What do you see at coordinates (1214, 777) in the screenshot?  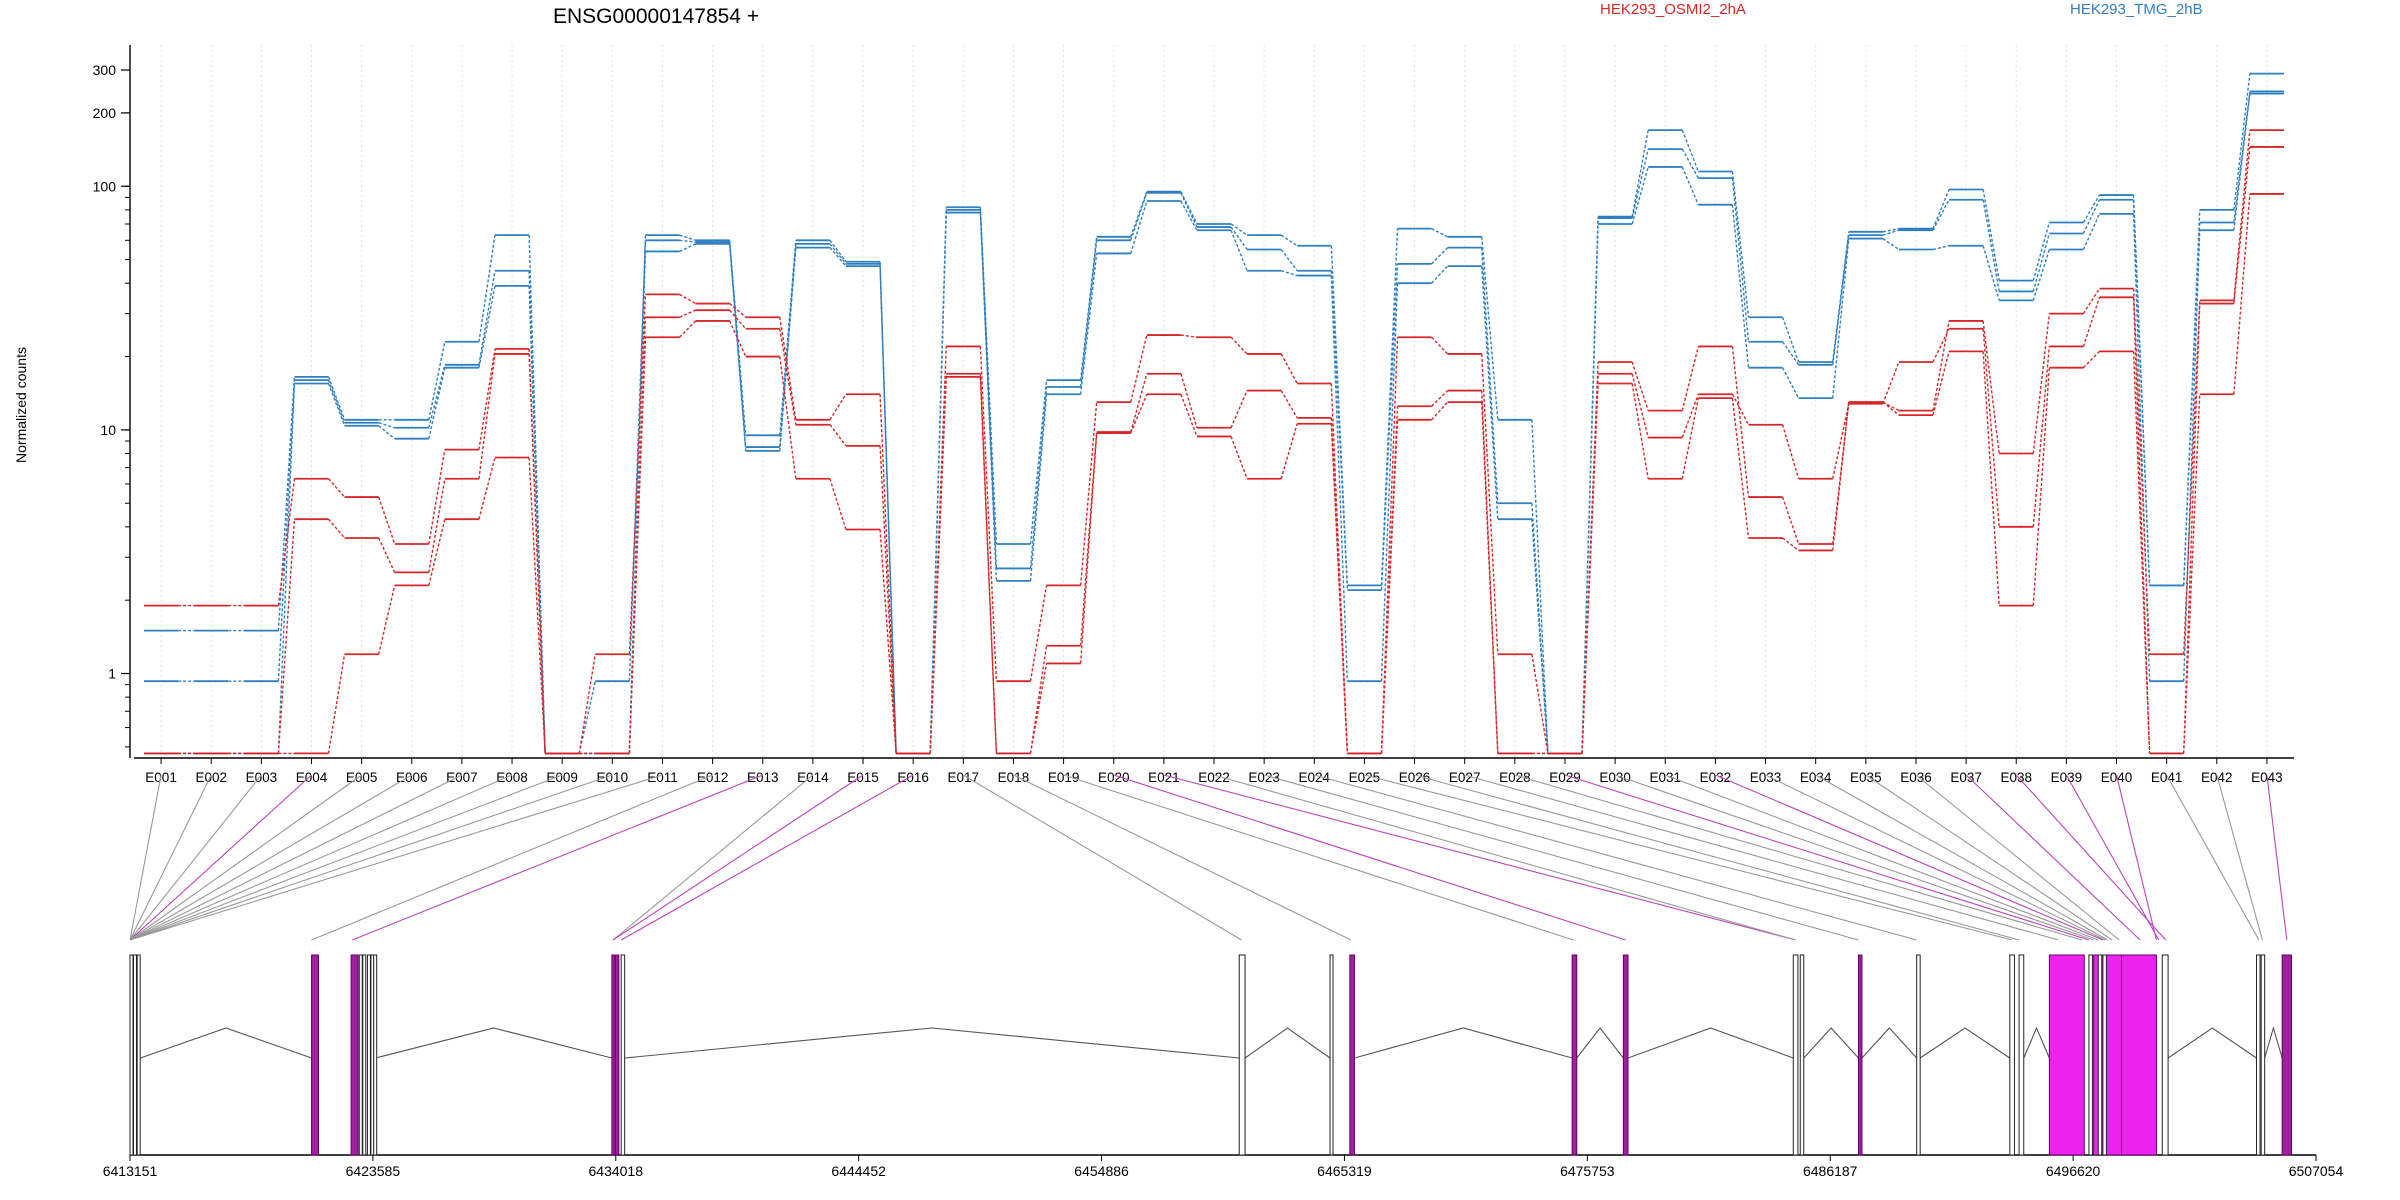 I see `x-tick-label: E022` at bounding box center [1214, 777].